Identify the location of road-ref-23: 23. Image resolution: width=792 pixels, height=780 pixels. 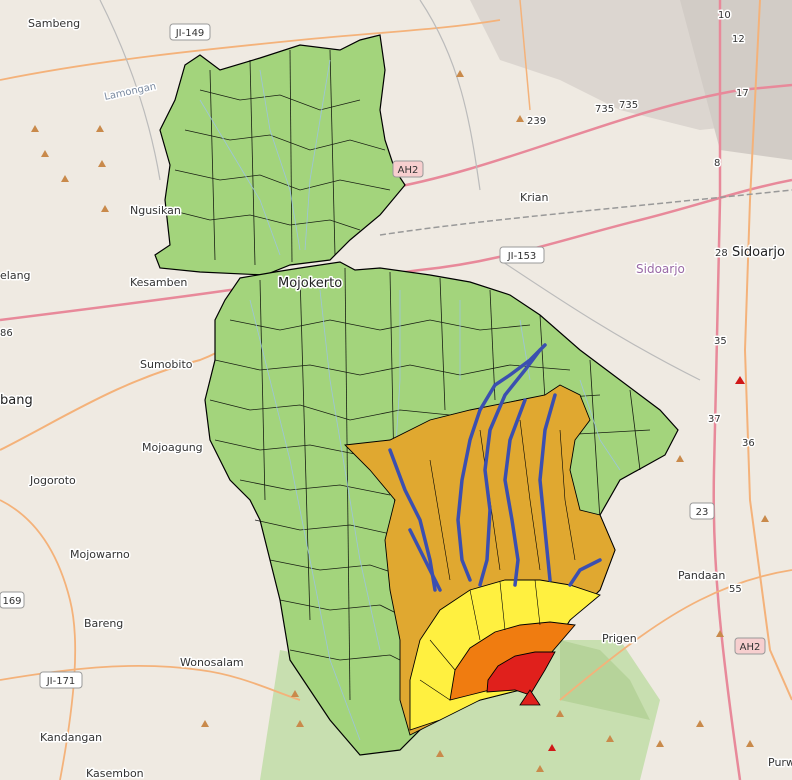
(702, 512).